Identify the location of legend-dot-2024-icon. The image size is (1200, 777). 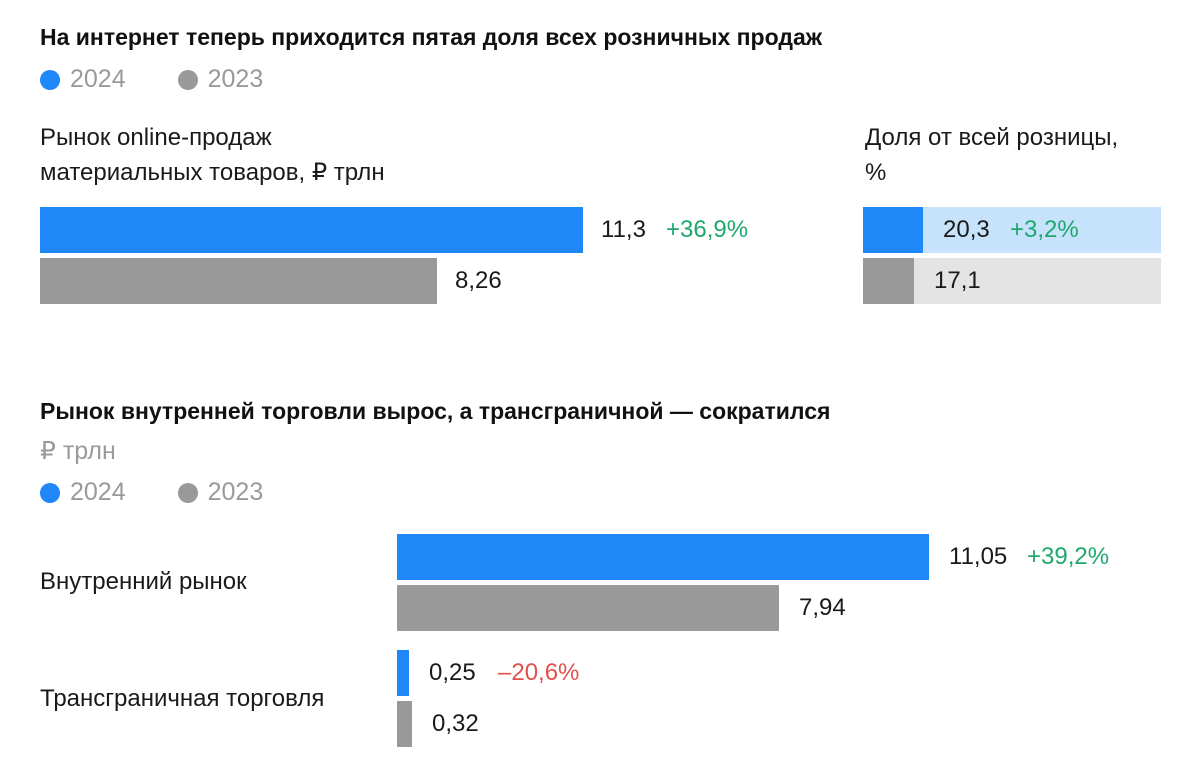
(50, 79).